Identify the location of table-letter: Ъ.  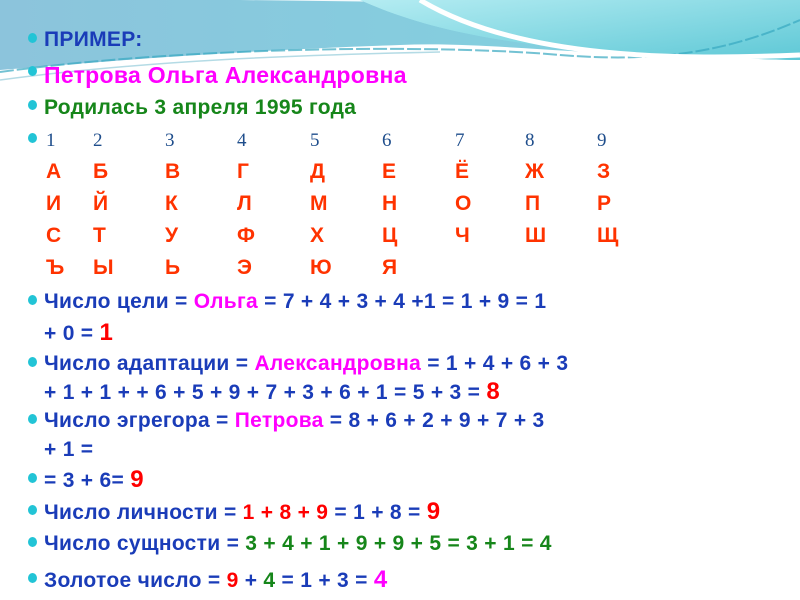
(55, 267).